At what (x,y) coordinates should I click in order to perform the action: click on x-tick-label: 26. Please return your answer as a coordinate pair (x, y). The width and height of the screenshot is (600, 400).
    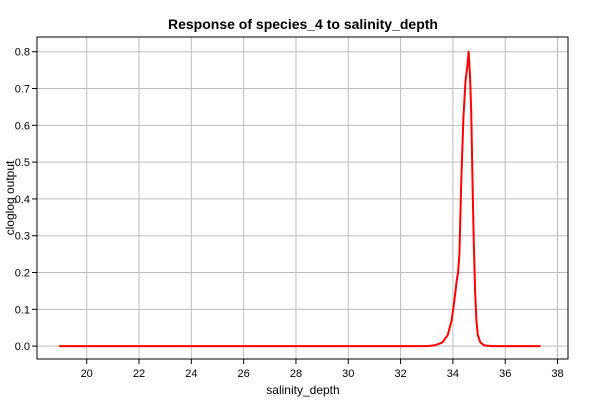
    Looking at the image, I should click on (244, 374).